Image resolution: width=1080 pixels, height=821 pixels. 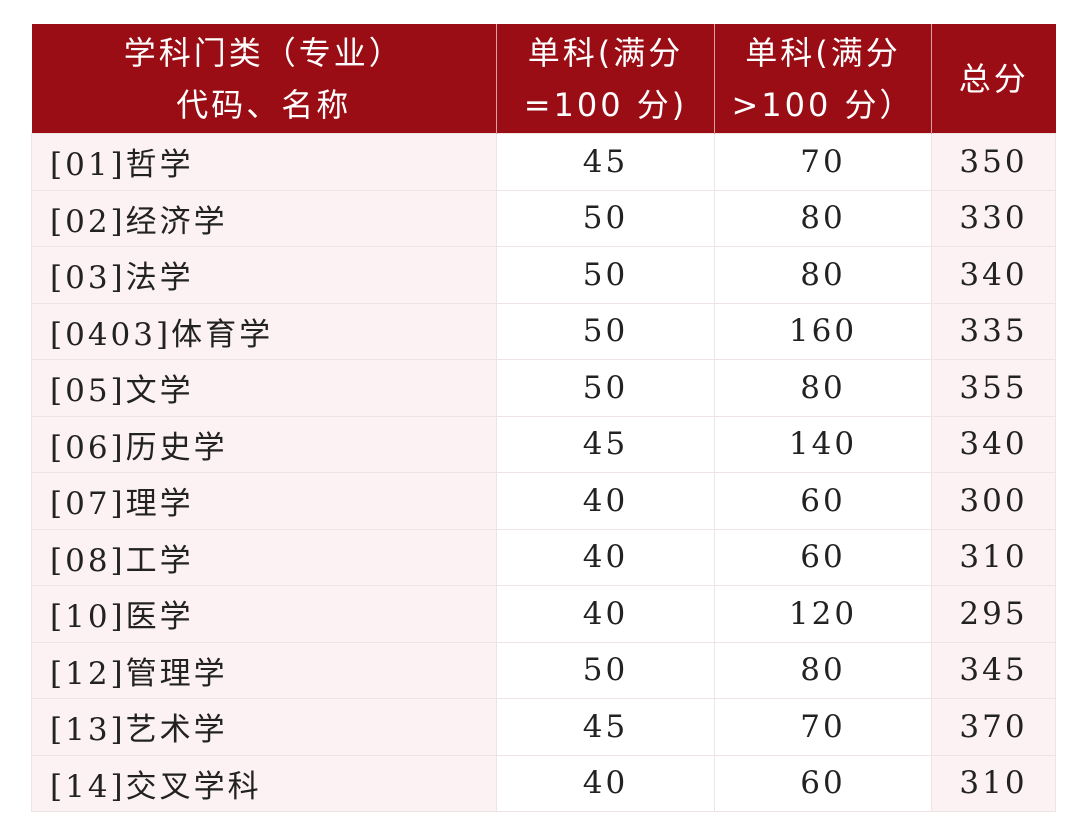 I want to click on table-row: [12]管理学 50 80 345, so click(x=543, y=670).